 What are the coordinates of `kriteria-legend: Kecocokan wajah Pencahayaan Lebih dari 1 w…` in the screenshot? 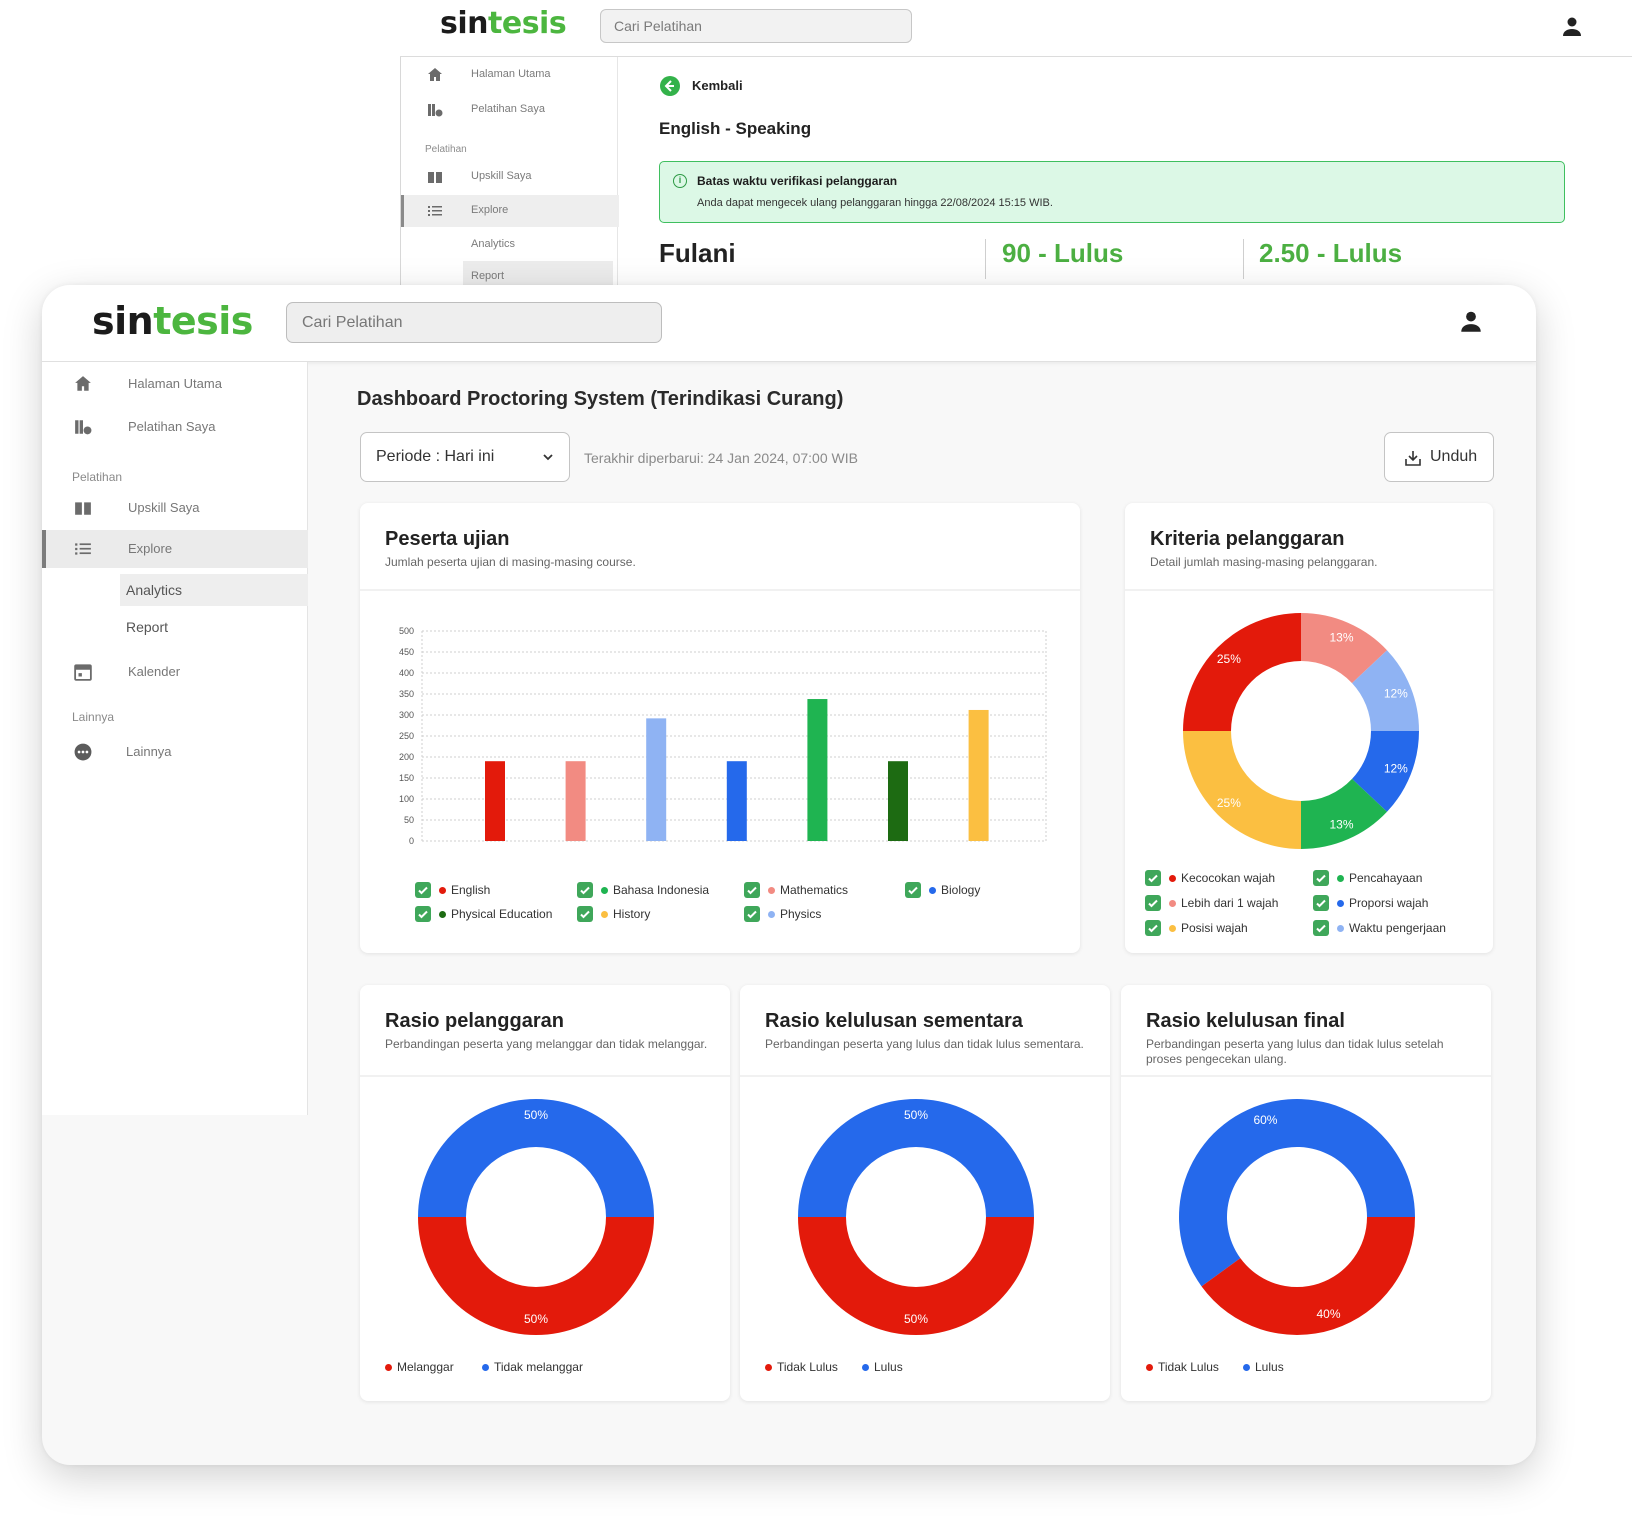 It's located at (1309, 910).